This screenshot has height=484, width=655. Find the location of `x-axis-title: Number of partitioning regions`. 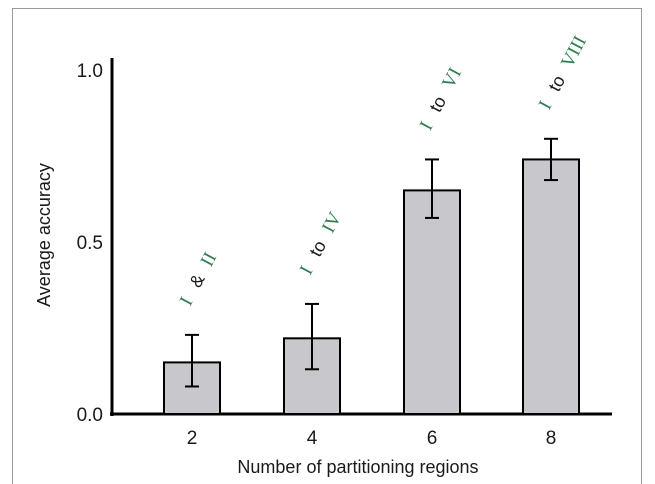

x-axis-title: Number of partitioning regions is located at coordinates (357, 467).